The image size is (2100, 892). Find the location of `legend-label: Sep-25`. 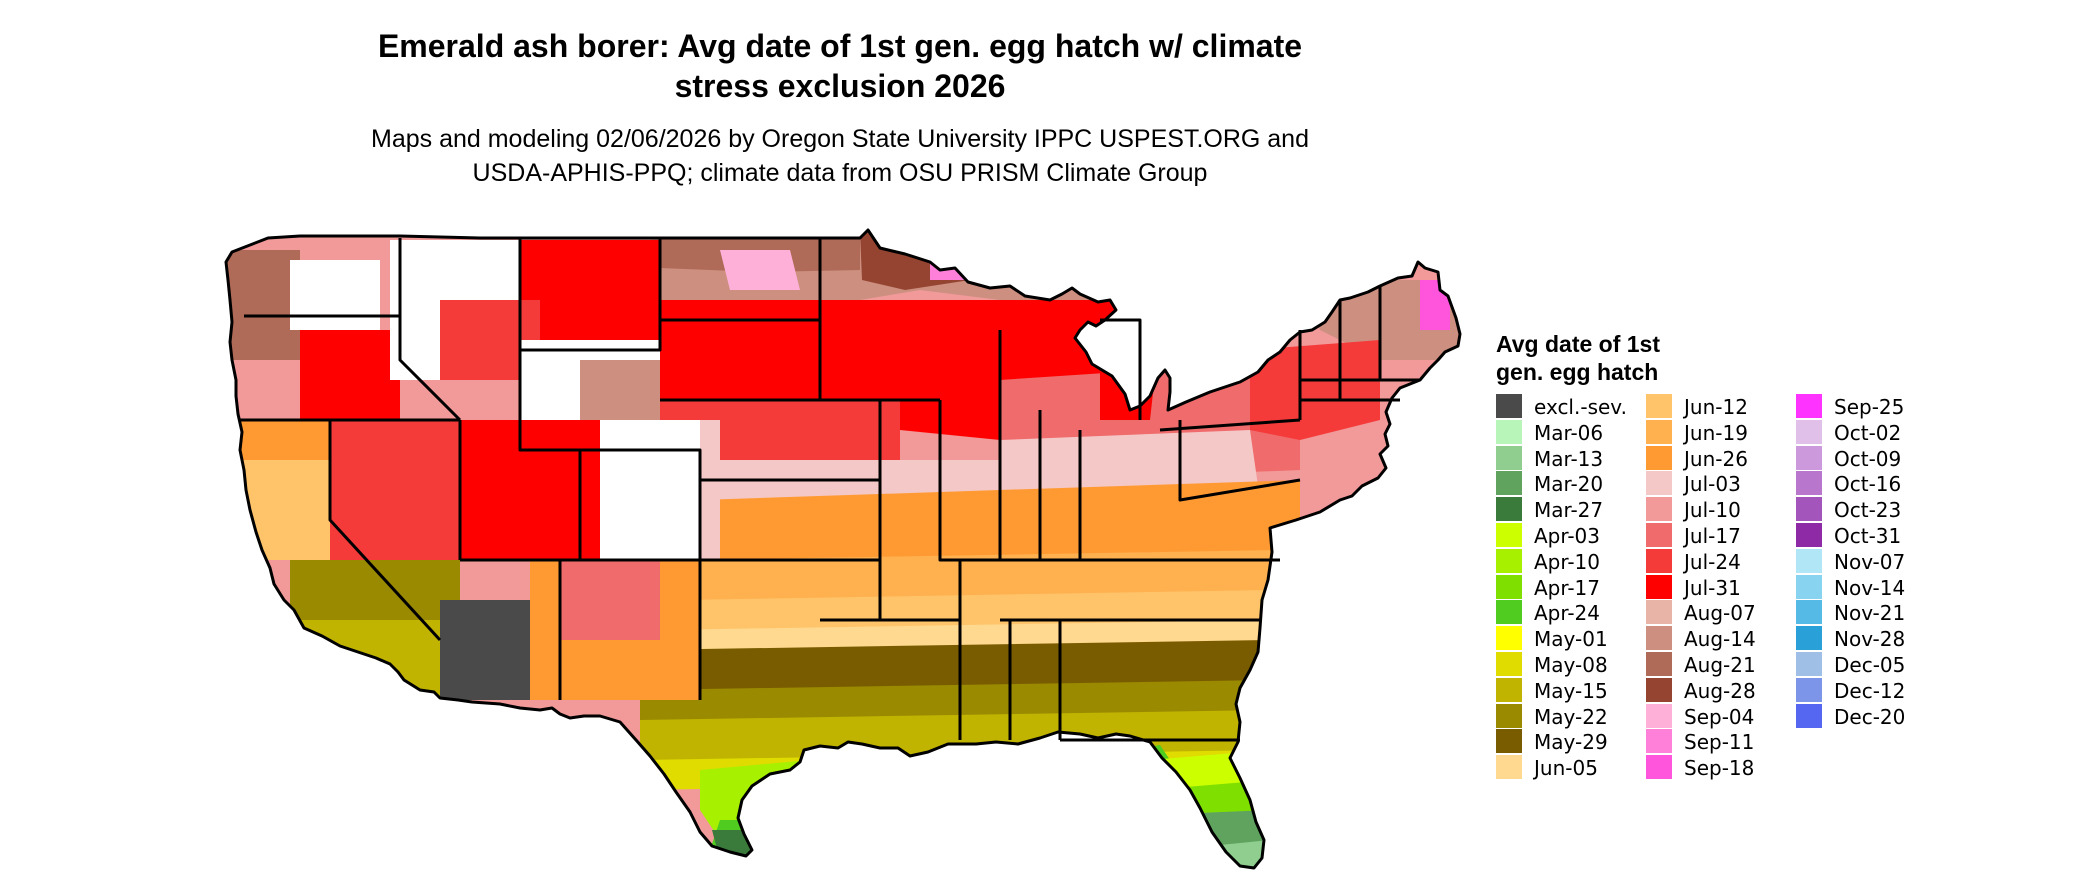

legend-label: Sep-25 is located at coordinates (1869, 407).